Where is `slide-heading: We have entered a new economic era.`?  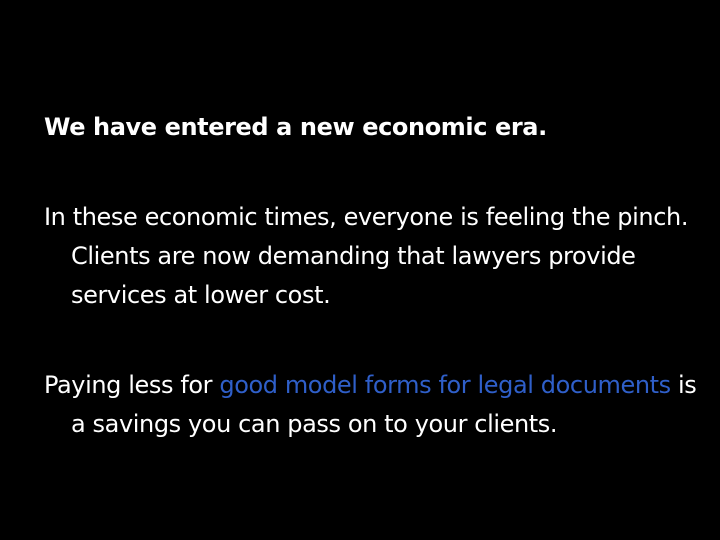 slide-heading: We have entered a new economic era. is located at coordinates (295, 127).